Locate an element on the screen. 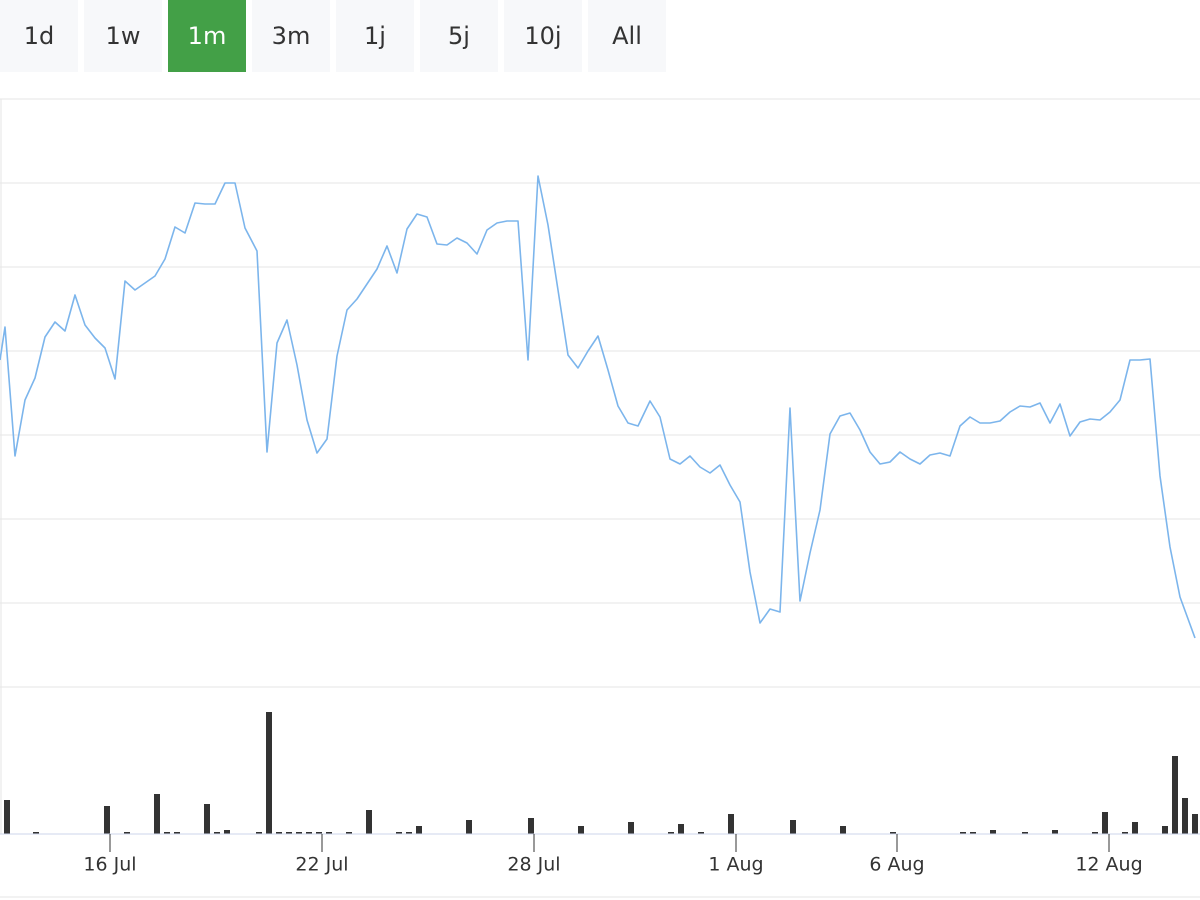 This screenshot has width=1200, height=900. range-button: 5j is located at coordinates (459, 36).